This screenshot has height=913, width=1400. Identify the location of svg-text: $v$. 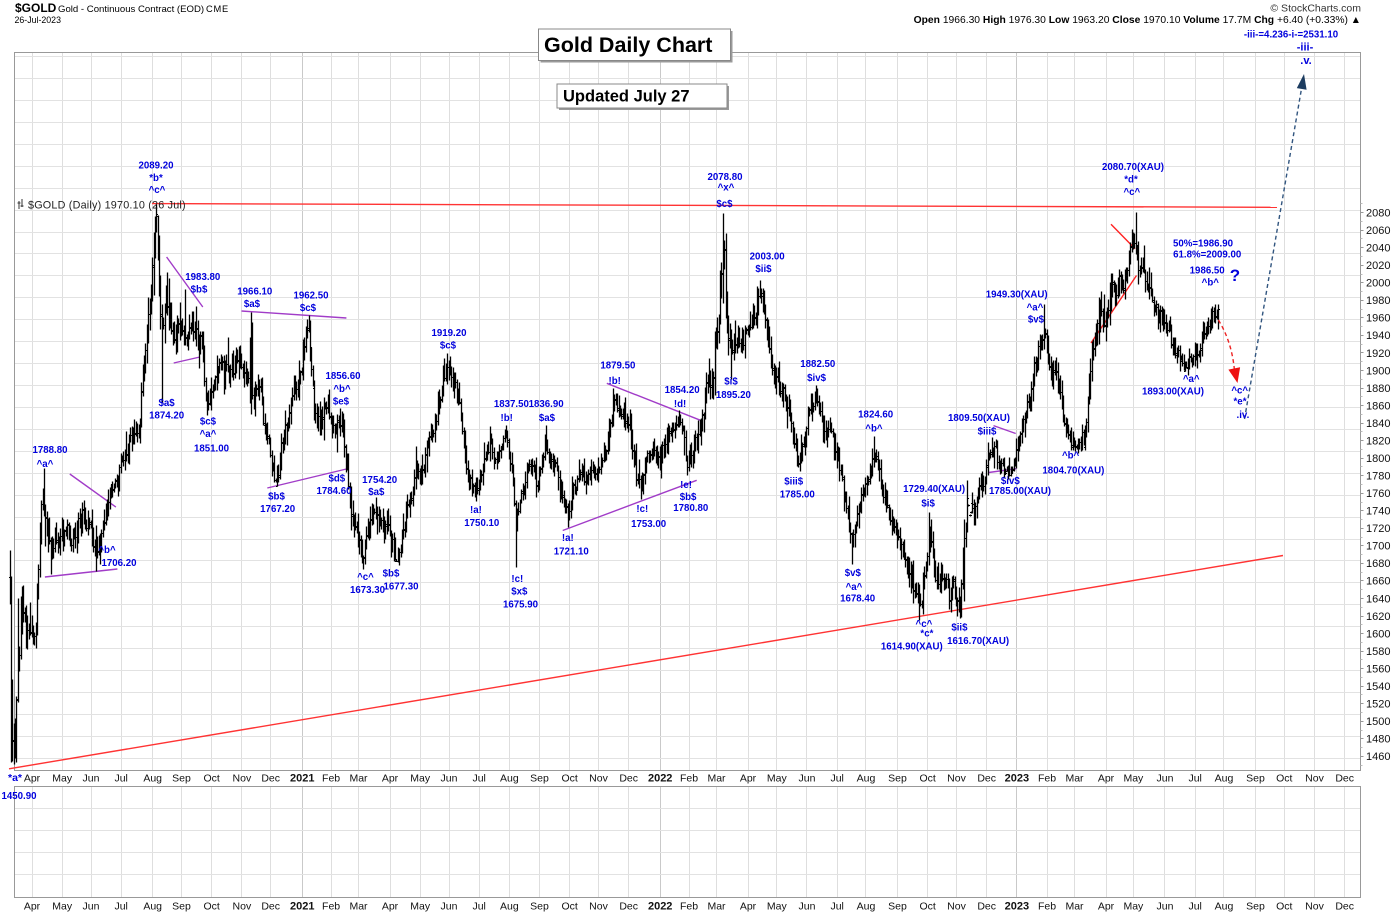
(853, 573).